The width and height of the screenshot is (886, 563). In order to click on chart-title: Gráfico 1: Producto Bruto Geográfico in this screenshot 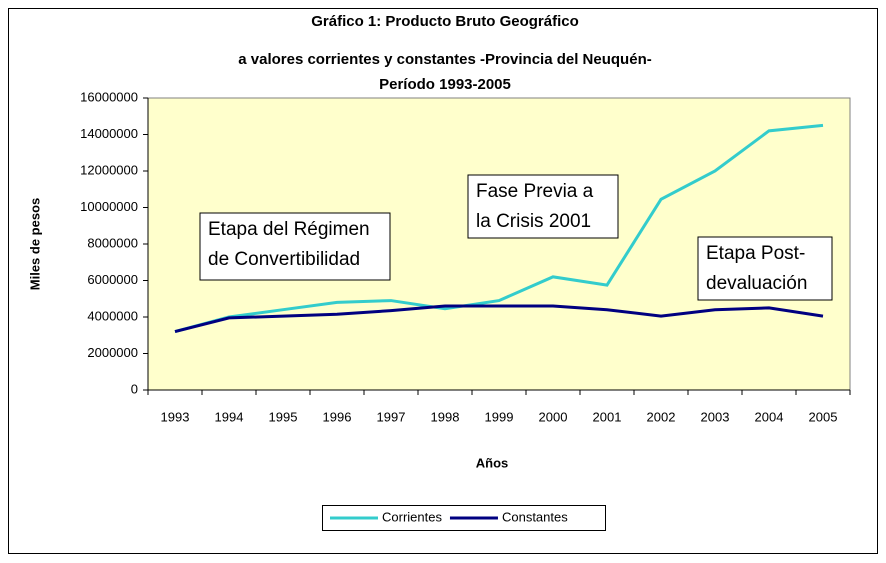, I will do `click(445, 21)`.